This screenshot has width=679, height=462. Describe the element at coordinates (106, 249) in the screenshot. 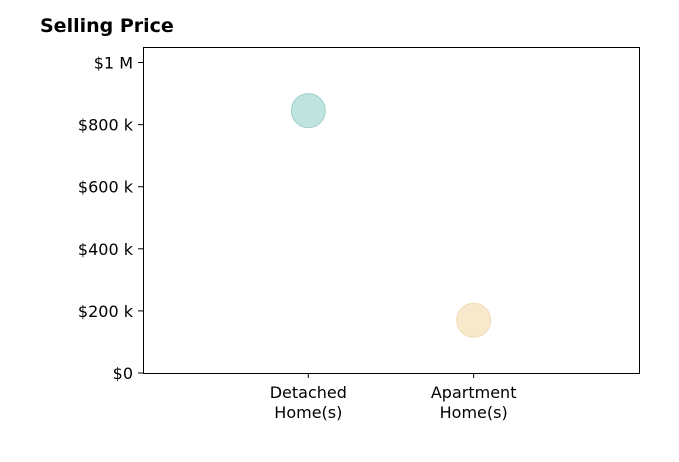

I see `y-tick-label: $400 k` at that location.